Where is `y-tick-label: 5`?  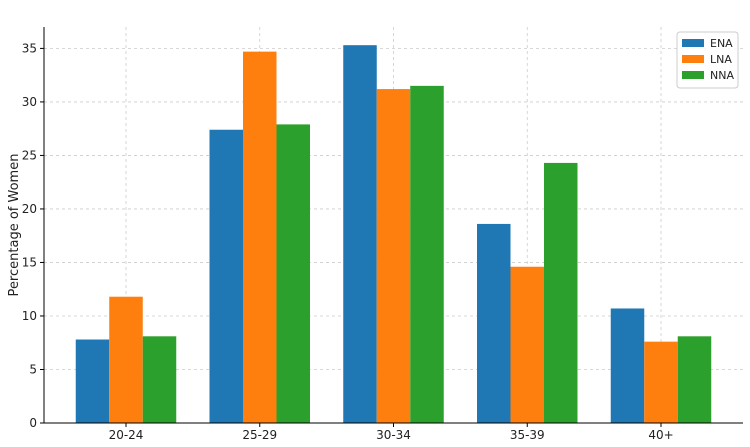 y-tick-label: 5 is located at coordinates (33, 369).